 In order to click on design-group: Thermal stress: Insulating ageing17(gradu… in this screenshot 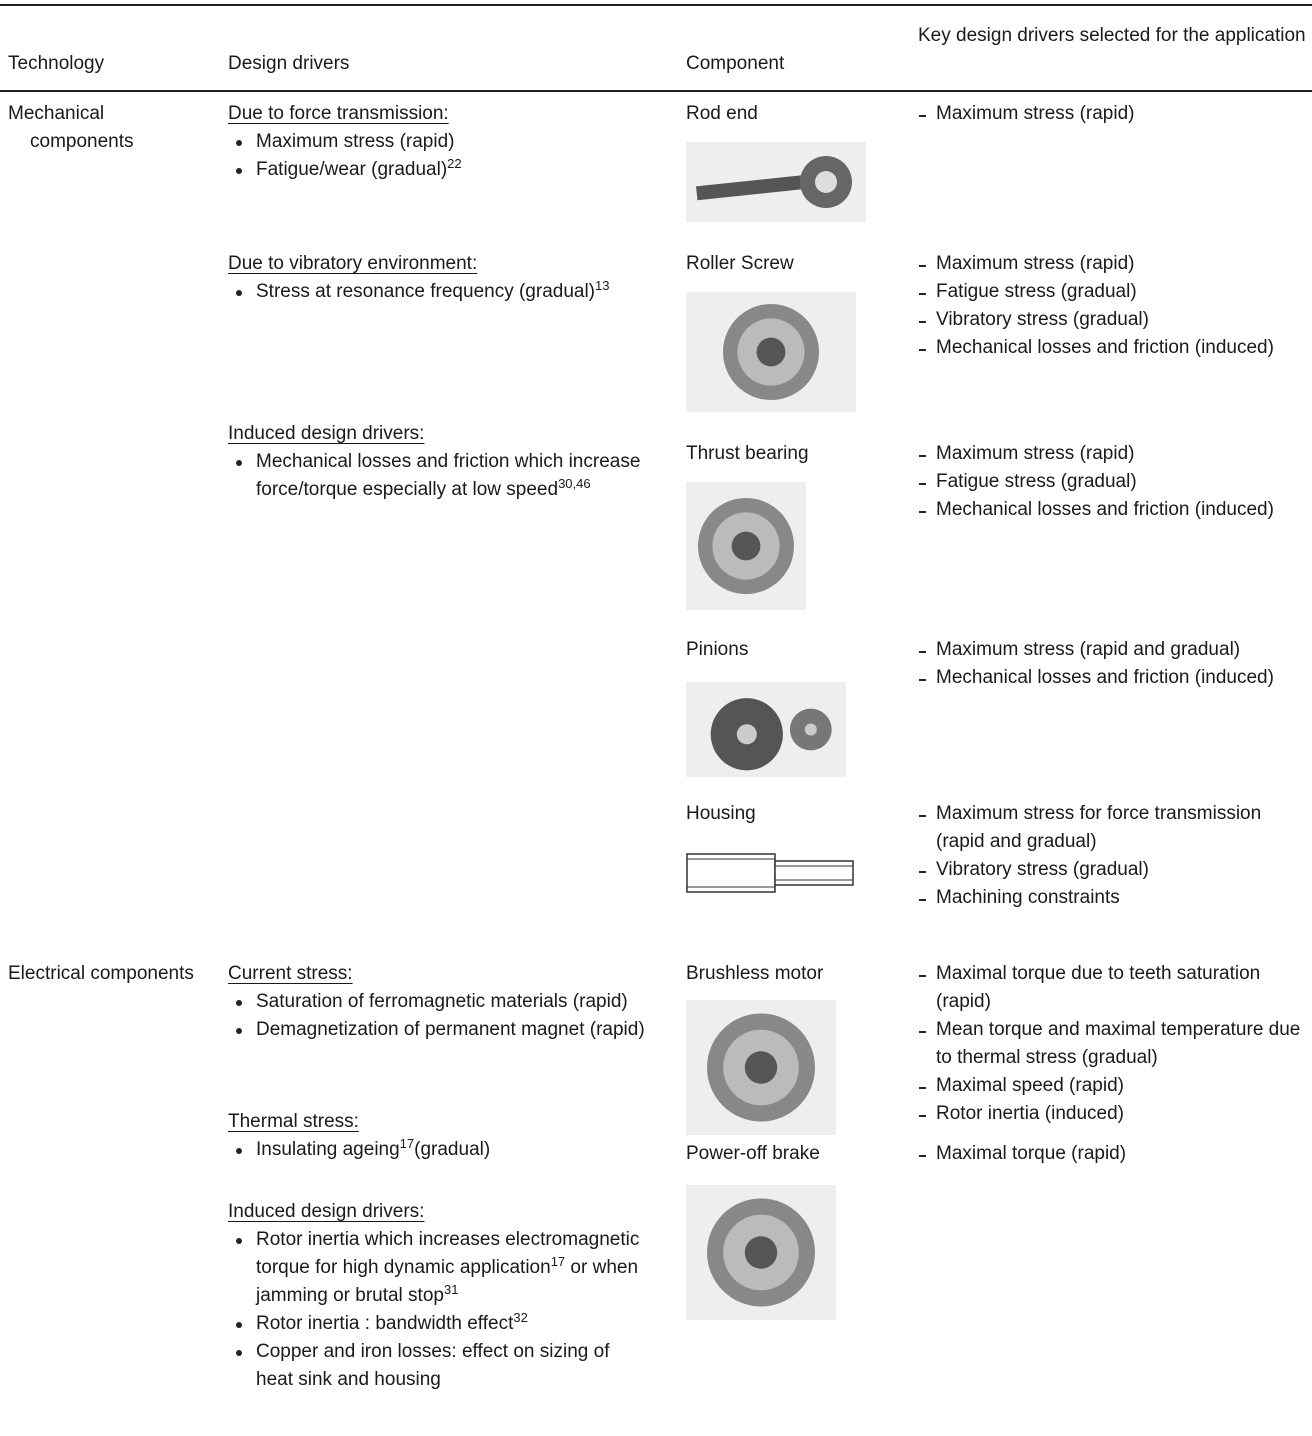, I will do `click(438, 1136)`.